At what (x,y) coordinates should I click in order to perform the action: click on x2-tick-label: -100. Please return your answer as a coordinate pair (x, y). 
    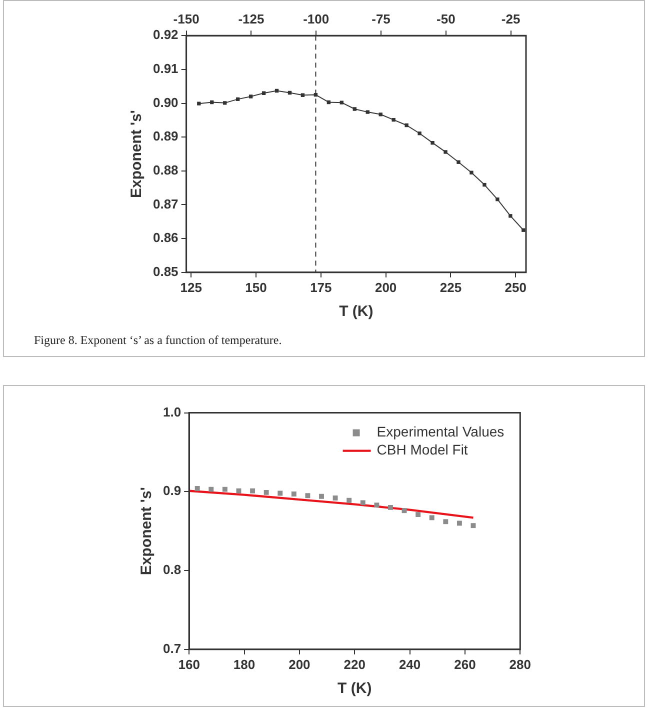
    Looking at the image, I should click on (316, 18).